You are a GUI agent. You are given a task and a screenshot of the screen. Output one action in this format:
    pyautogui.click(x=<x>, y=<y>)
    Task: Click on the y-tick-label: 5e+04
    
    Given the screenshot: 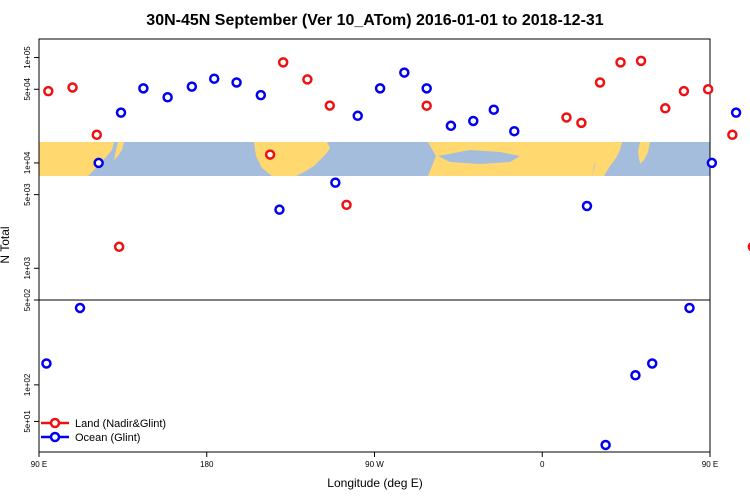 What is the action you would take?
    pyautogui.click(x=27, y=88)
    